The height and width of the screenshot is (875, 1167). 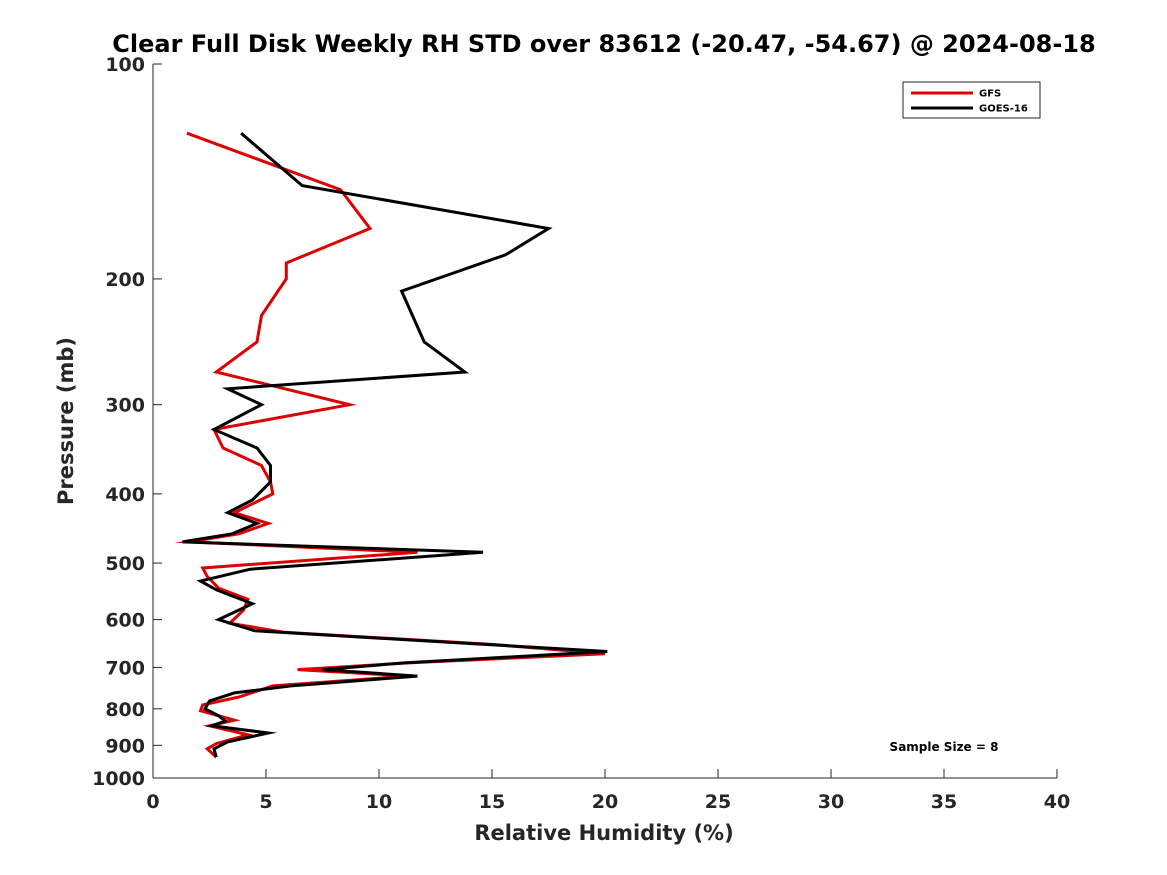 I want to click on x-tick-label: 0, so click(x=152, y=802).